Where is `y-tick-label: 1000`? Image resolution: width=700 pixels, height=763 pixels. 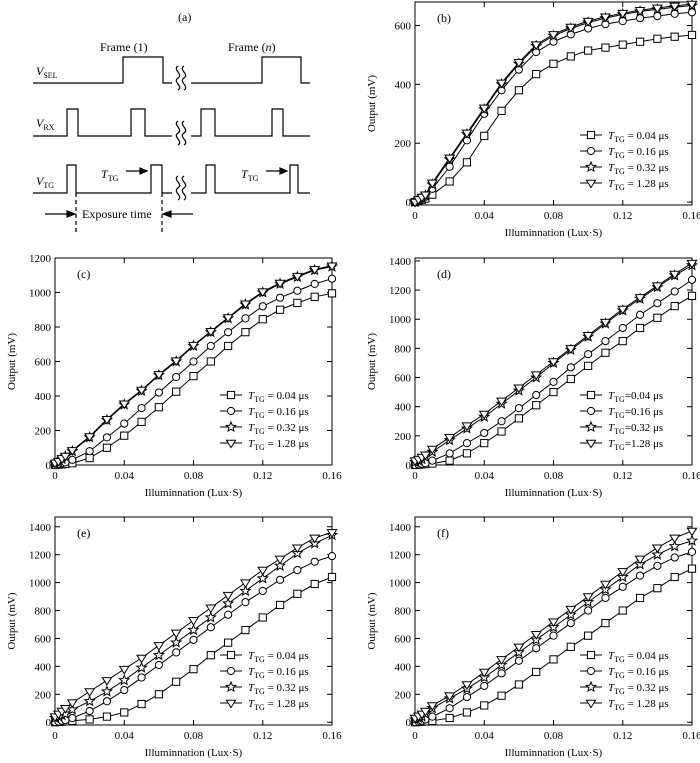 y-tick-label: 1000 is located at coordinates (40, 584).